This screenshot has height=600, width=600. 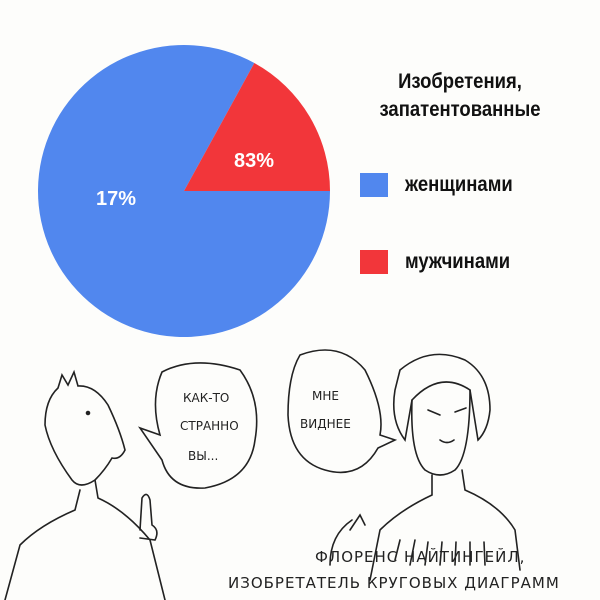 What do you see at coordinates (325, 396) in the screenshot?
I see `speech-line: МНЕ` at bounding box center [325, 396].